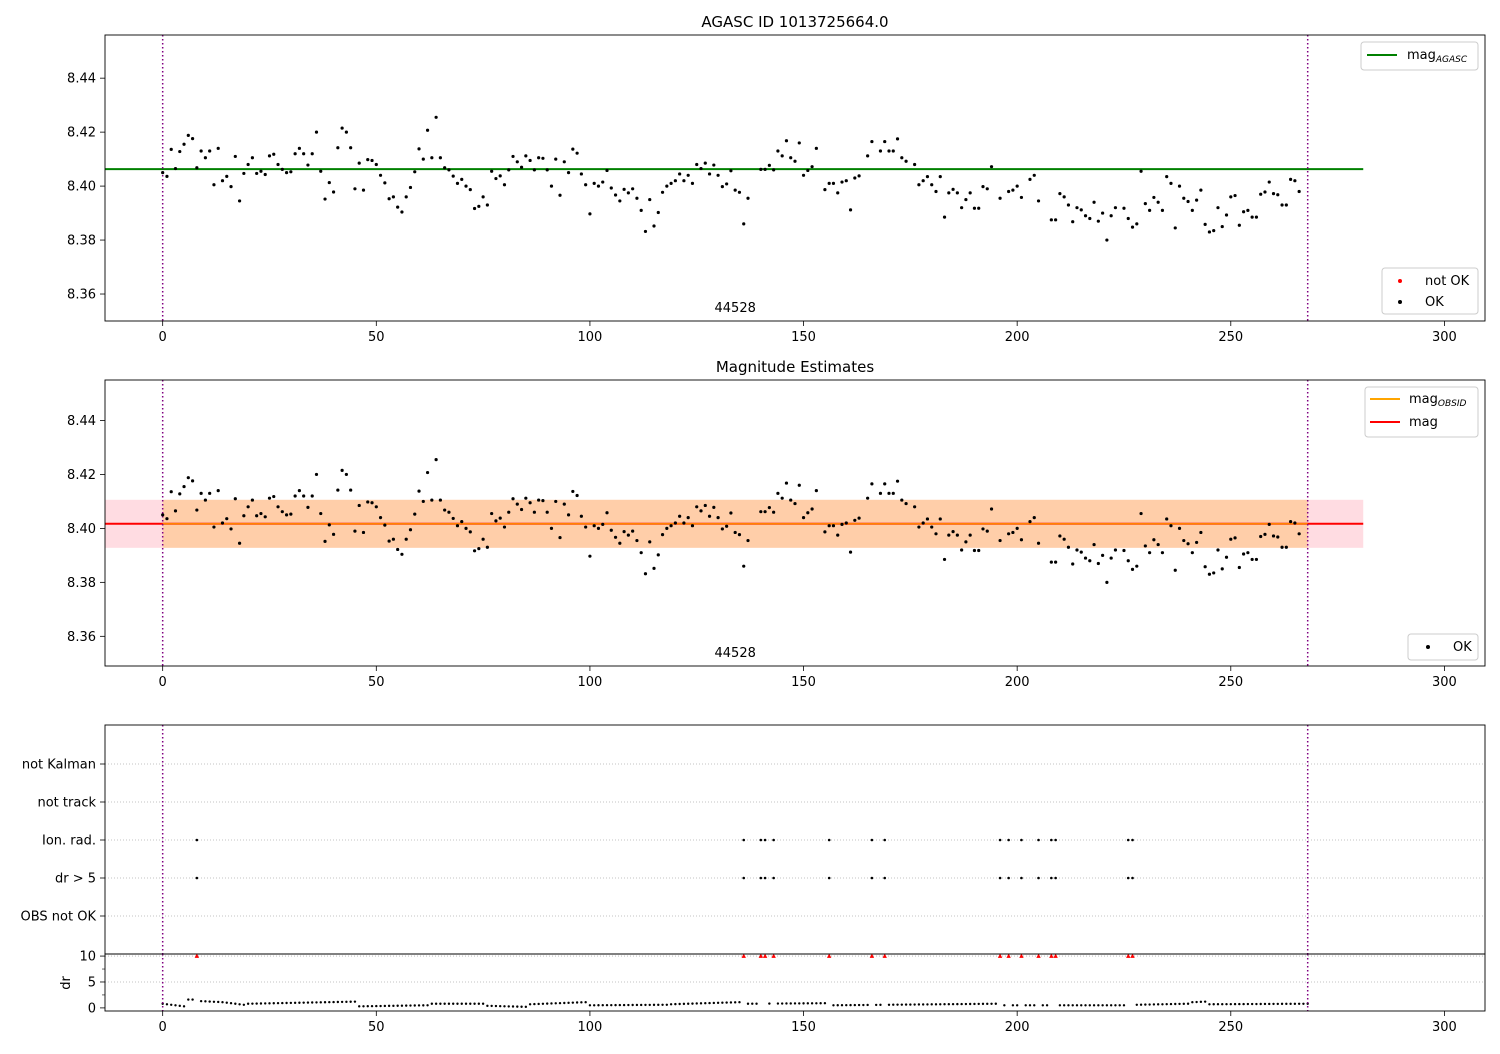 Image resolution: width=1500 pixels, height=1054 pixels. I want to click on x-tick-label: 50, so click(376, 337).